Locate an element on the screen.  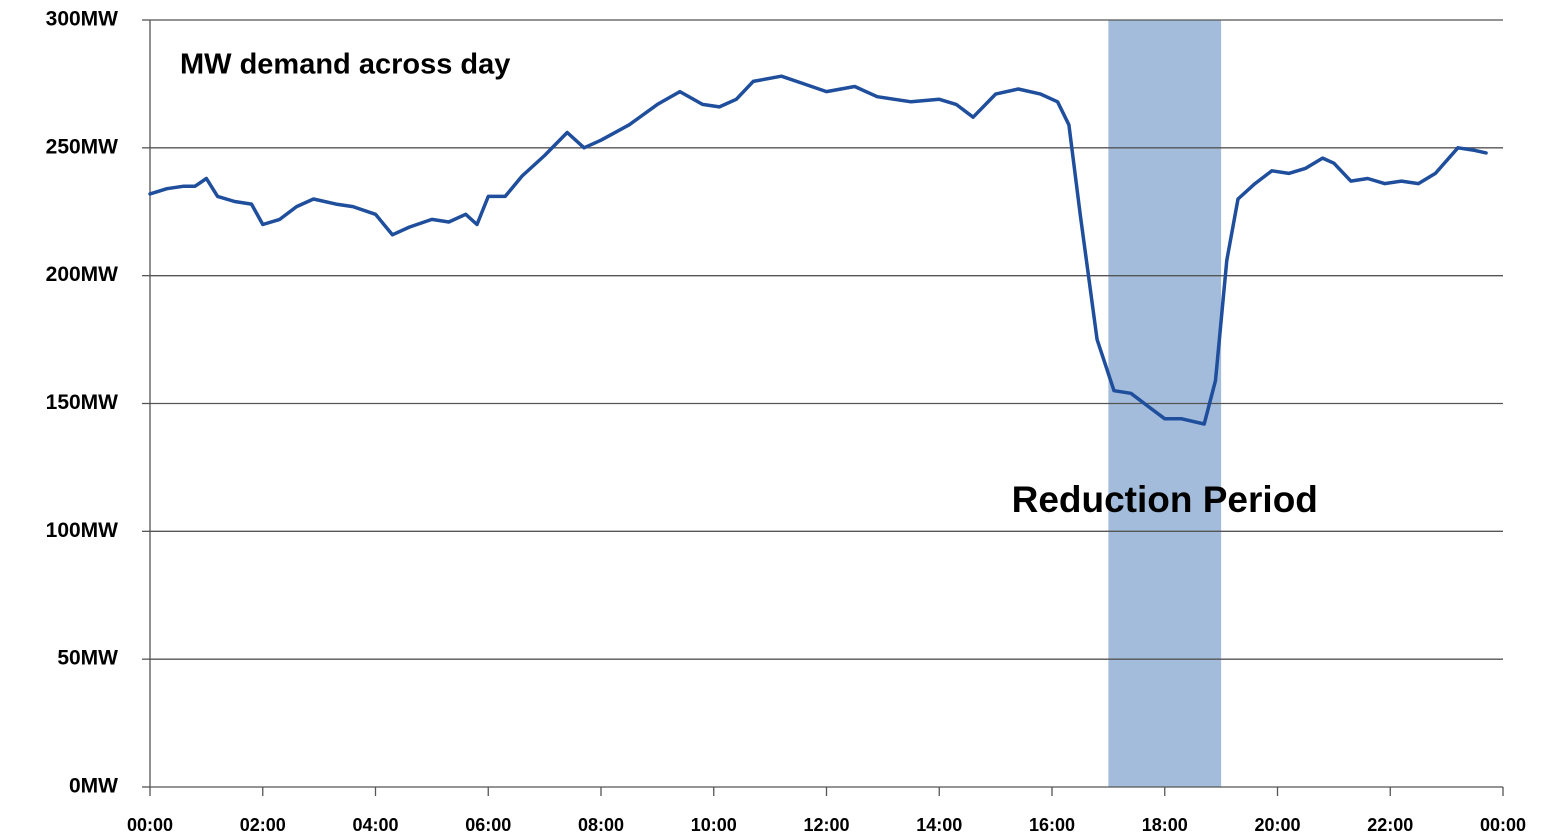
x-tick-label: 22:00 is located at coordinates (1390, 825).